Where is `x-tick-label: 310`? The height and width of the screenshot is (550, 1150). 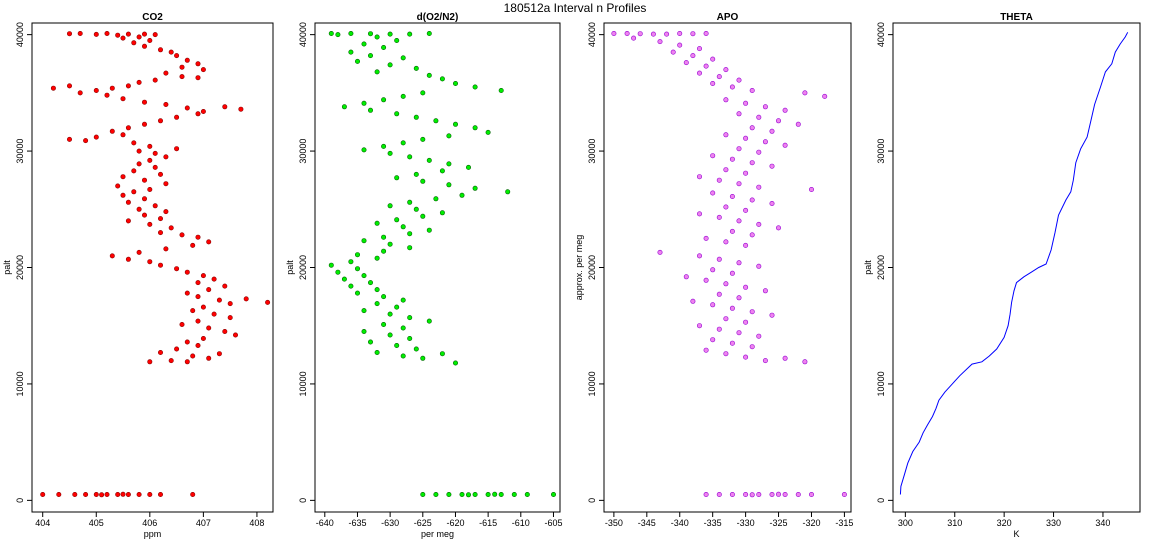
x-tick-label: 310 is located at coordinates (954, 523).